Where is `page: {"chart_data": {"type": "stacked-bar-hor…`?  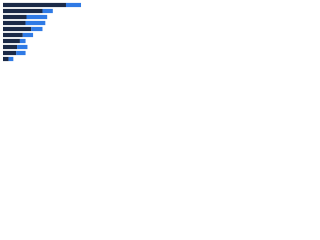
page: {"chart_data": {"type": "stacked-bar-hor… is located at coordinates (50, 35).